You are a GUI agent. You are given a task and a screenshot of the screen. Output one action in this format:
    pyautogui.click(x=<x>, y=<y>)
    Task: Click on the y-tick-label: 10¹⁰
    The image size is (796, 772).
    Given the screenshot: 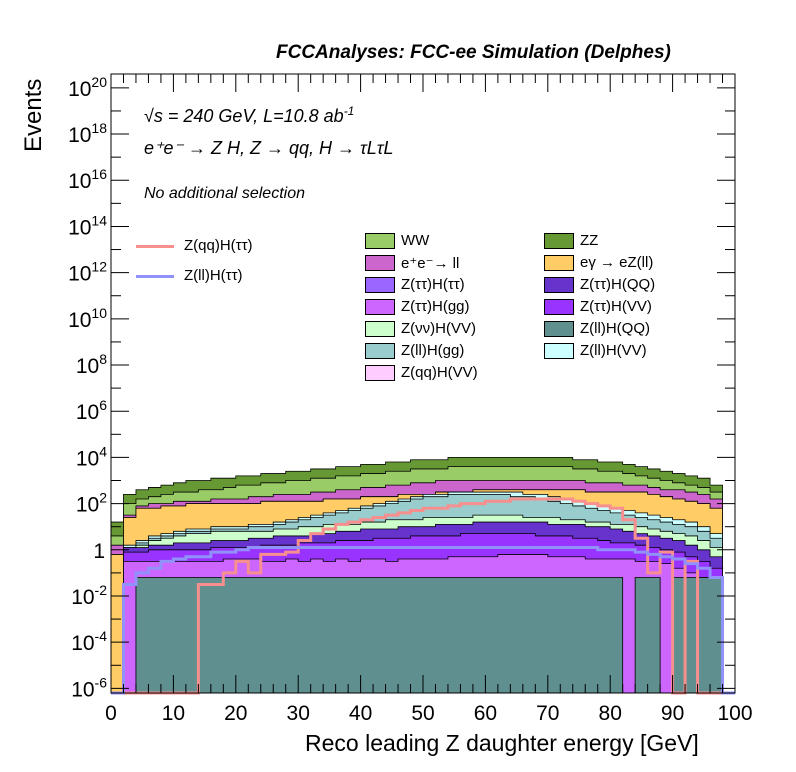 What is the action you would take?
    pyautogui.click(x=87, y=318)
    